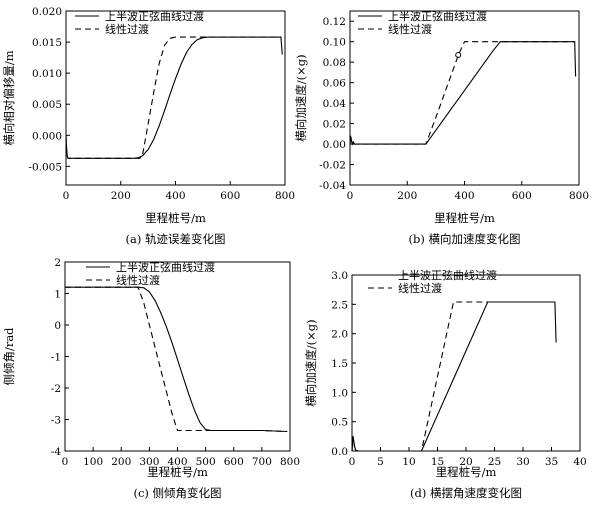  What do you see at coordinates (56, 358) in the screenshot?
I see `y-tick-label: -1` at bounding box center [56, 358].